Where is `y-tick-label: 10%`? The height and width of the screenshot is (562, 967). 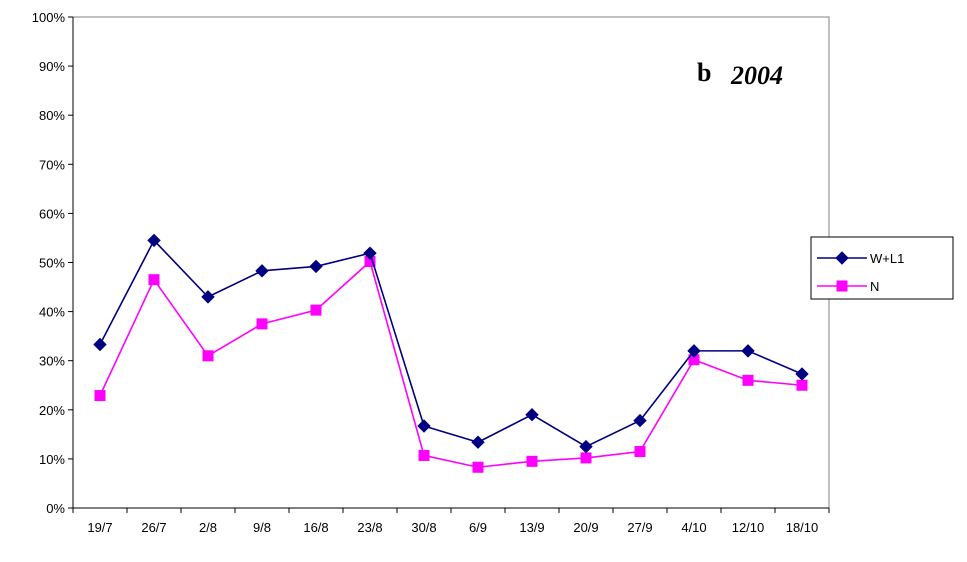
y-tick-label: 10% is located at coordinates (52, 459).